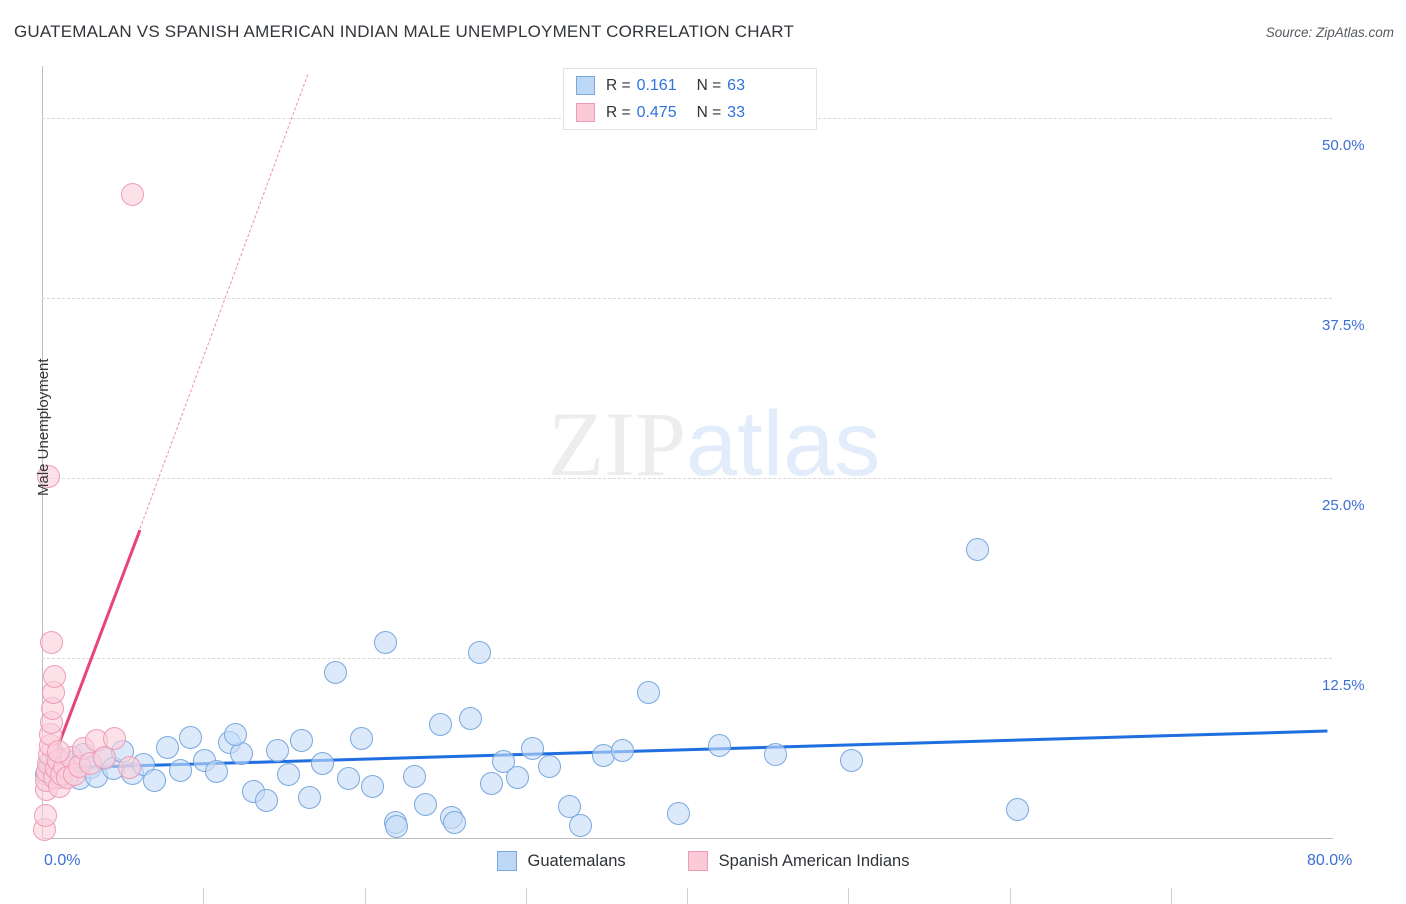 The image size is (1406, 904). What do you see at coordinates (690, 85) in the screenshot?
I see `stats-row-guatemalans: R = 0.161 N = 63` at bounding box center [690, 85].